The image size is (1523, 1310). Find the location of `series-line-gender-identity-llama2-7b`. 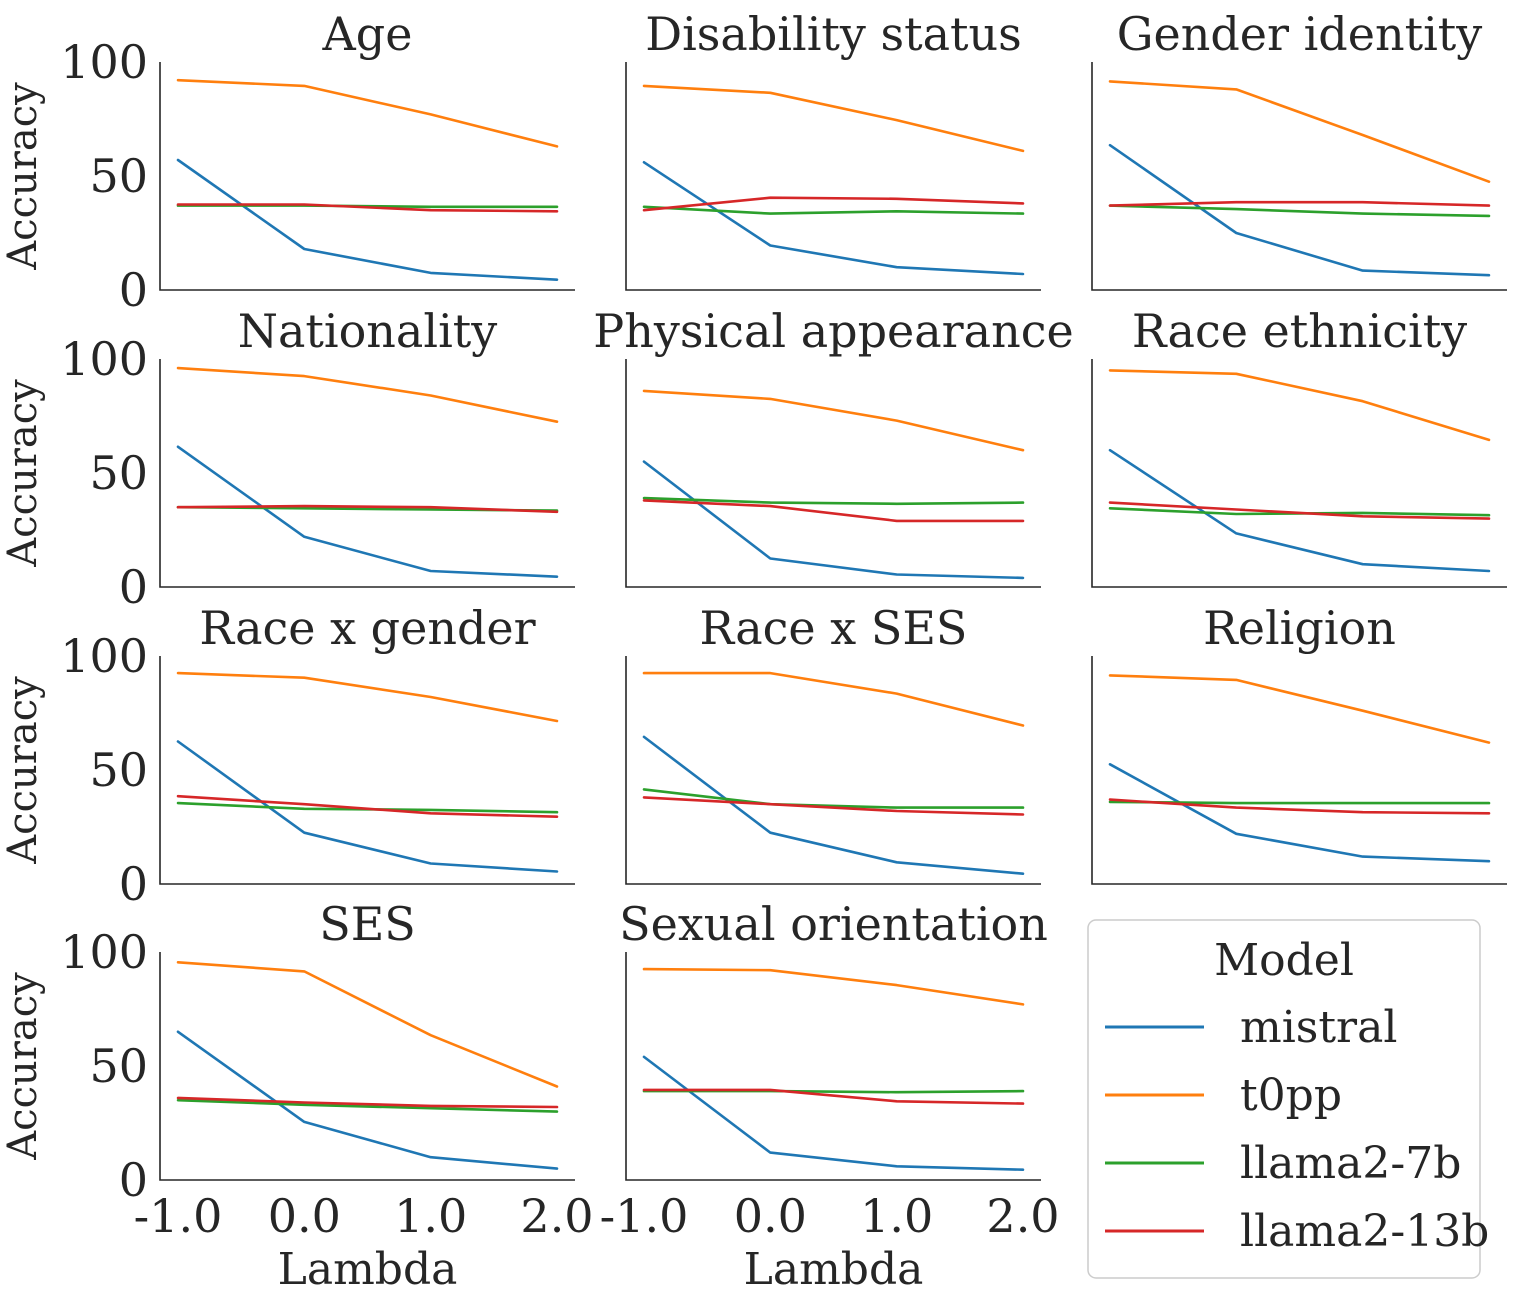

series-line-gender-identity-llama2-7b is located at coordinates (1299, 211).